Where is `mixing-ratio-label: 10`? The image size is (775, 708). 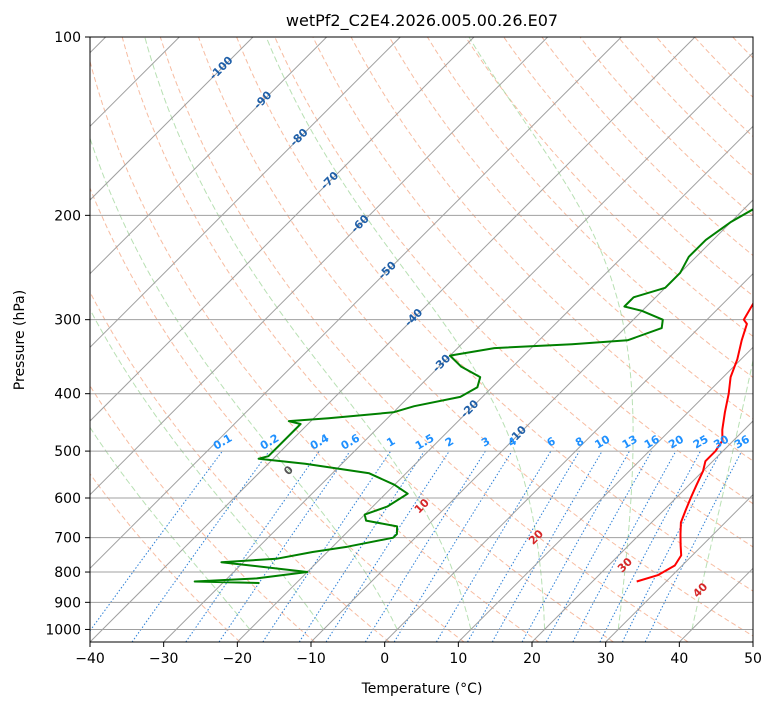 mixing-ratio-label: 10 is located at coordinates (603, 441).